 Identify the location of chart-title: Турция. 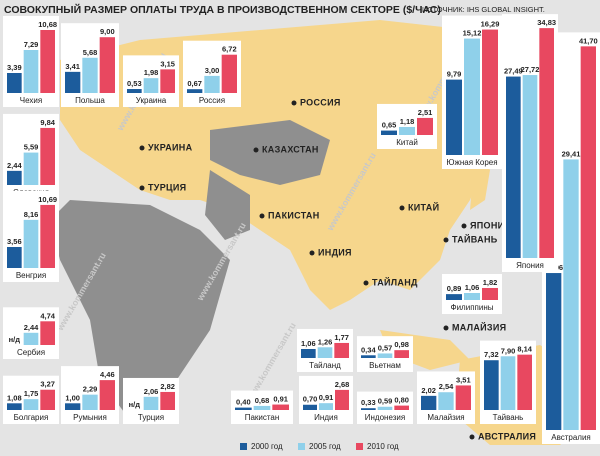
(151, 417).